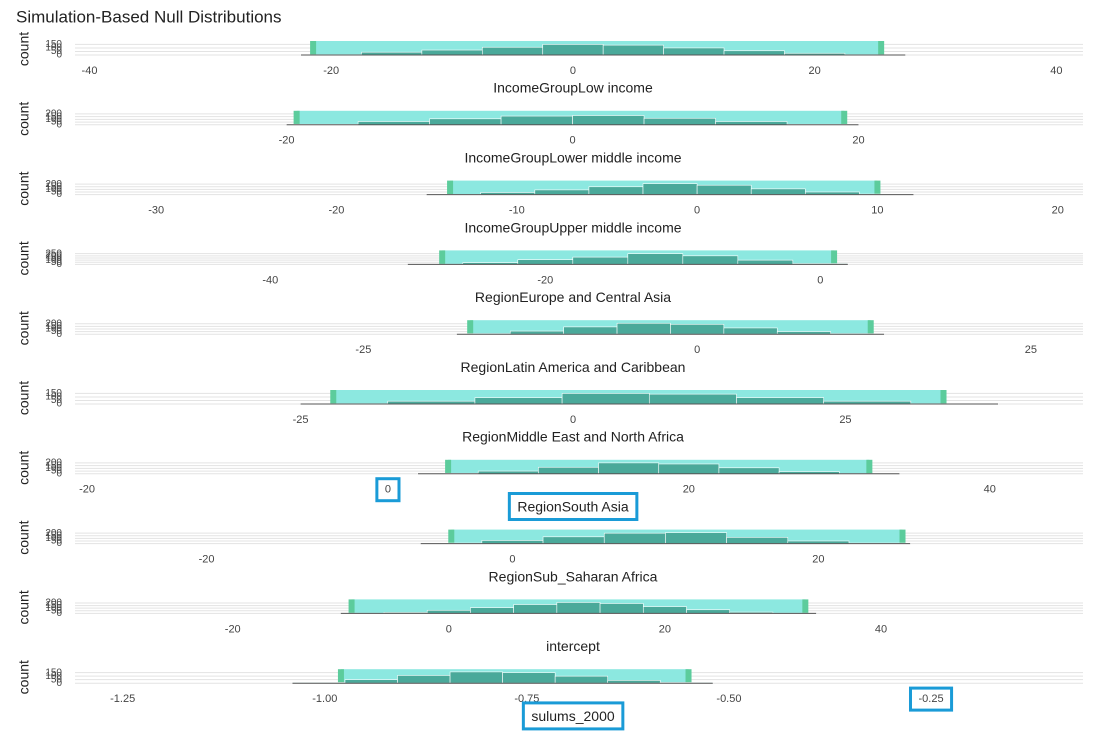 Image resolution: width=1100 pixels, height=742 pixels. I want to click on x-tick-label: -1.00, so click(324, 699).